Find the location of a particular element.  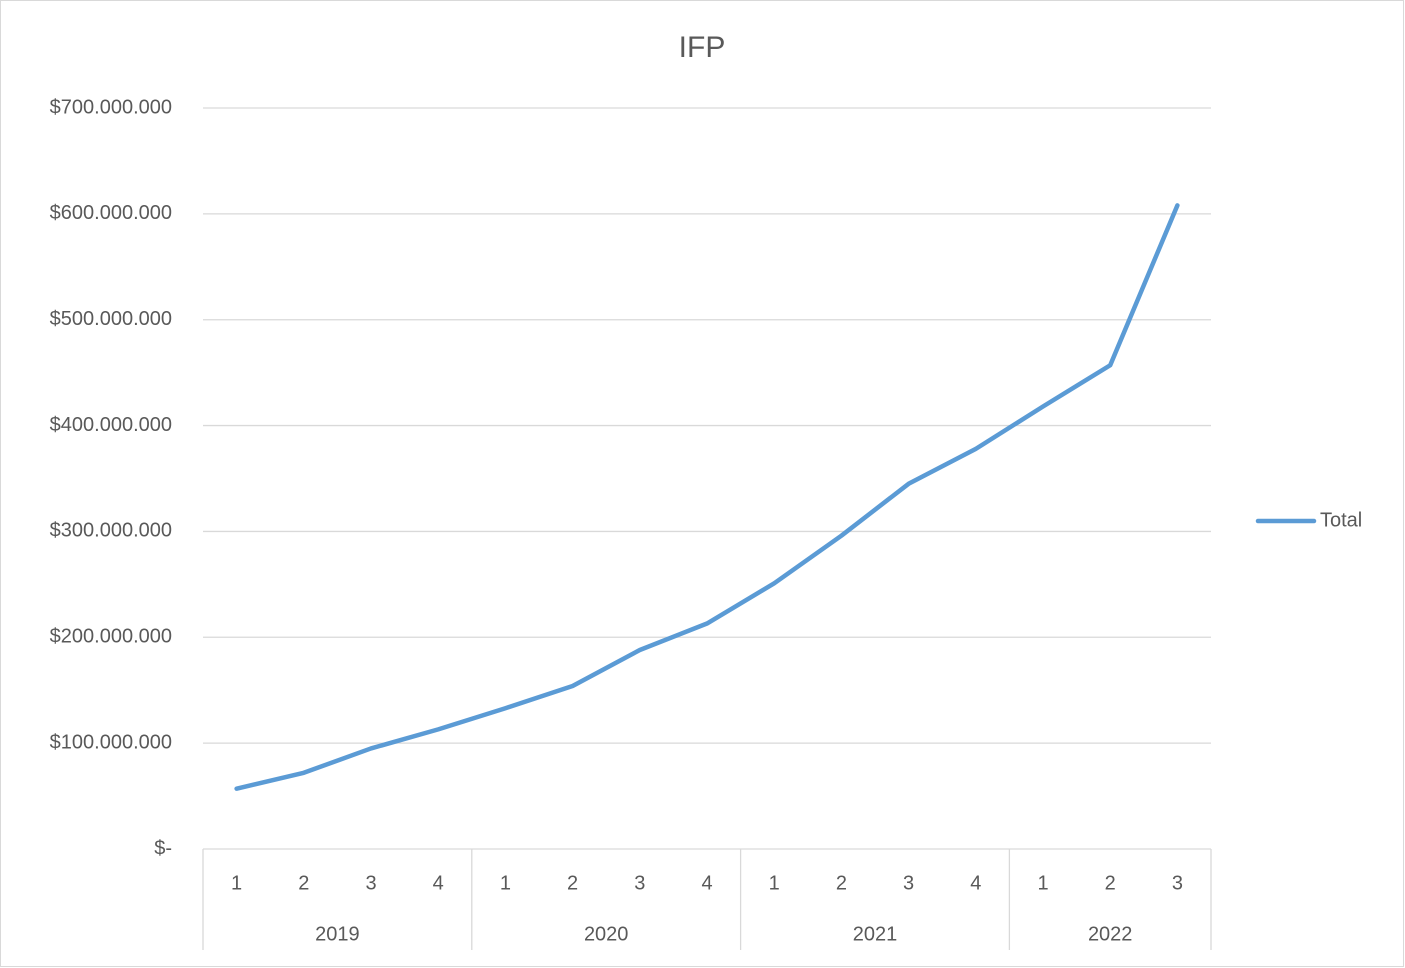

y-tick-label: $400.000.000 is located at coordinates (111, 425).